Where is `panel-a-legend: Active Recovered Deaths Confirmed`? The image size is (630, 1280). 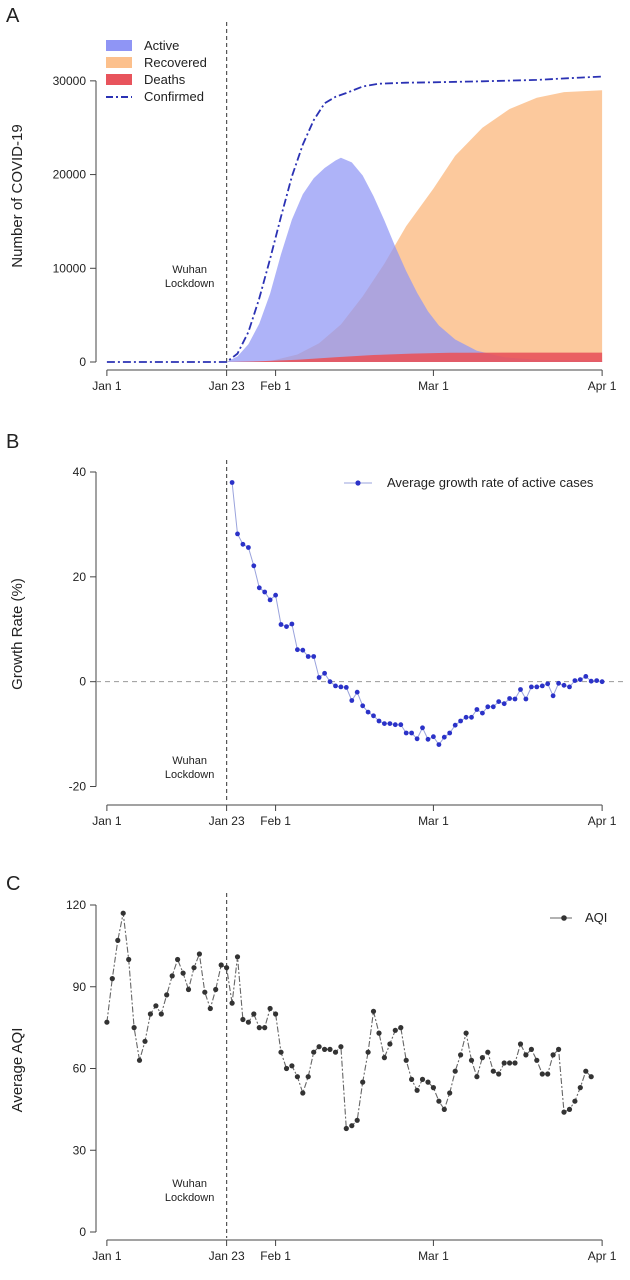 panel-a-legend: Active Recovered Deaths Confirmed is located at coordinates (156, 71).